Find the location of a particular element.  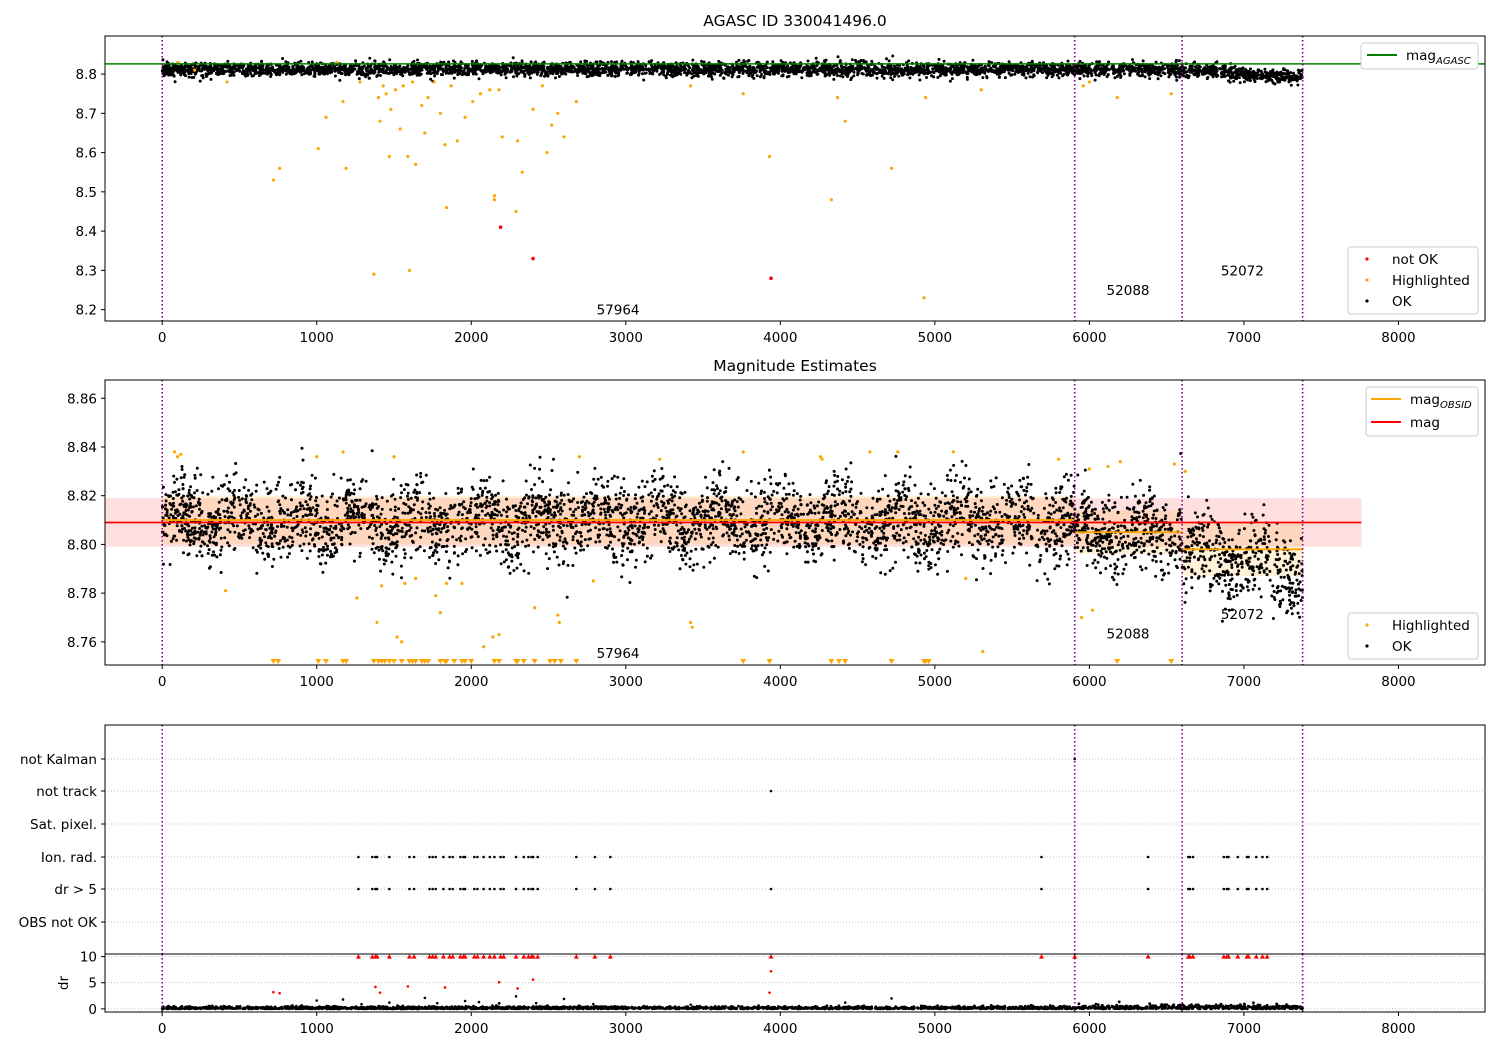

obsid-label: 57964 is located at coordinates (618, 311).